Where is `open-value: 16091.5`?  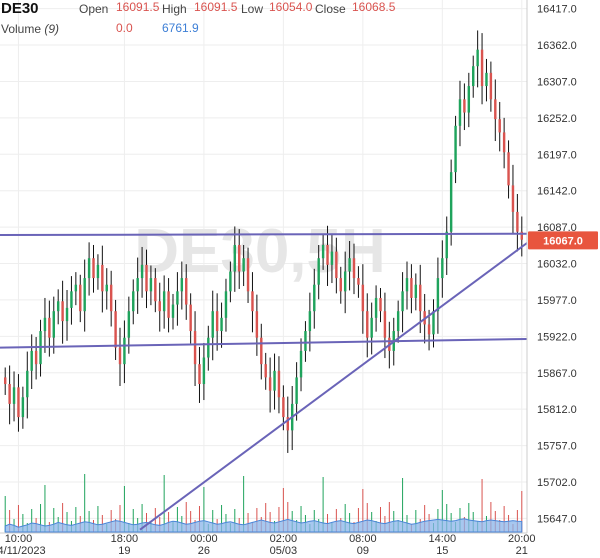 open-value: 16091.5 is located at coordinates (138, 7).